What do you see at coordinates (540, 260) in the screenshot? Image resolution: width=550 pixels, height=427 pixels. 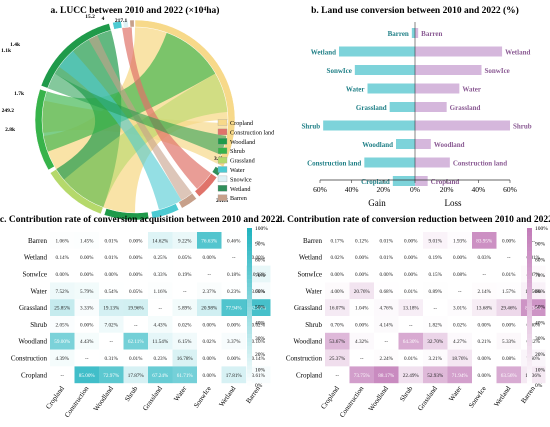 I see `colorbar-label: 80%` at bounding box center [540, 260].